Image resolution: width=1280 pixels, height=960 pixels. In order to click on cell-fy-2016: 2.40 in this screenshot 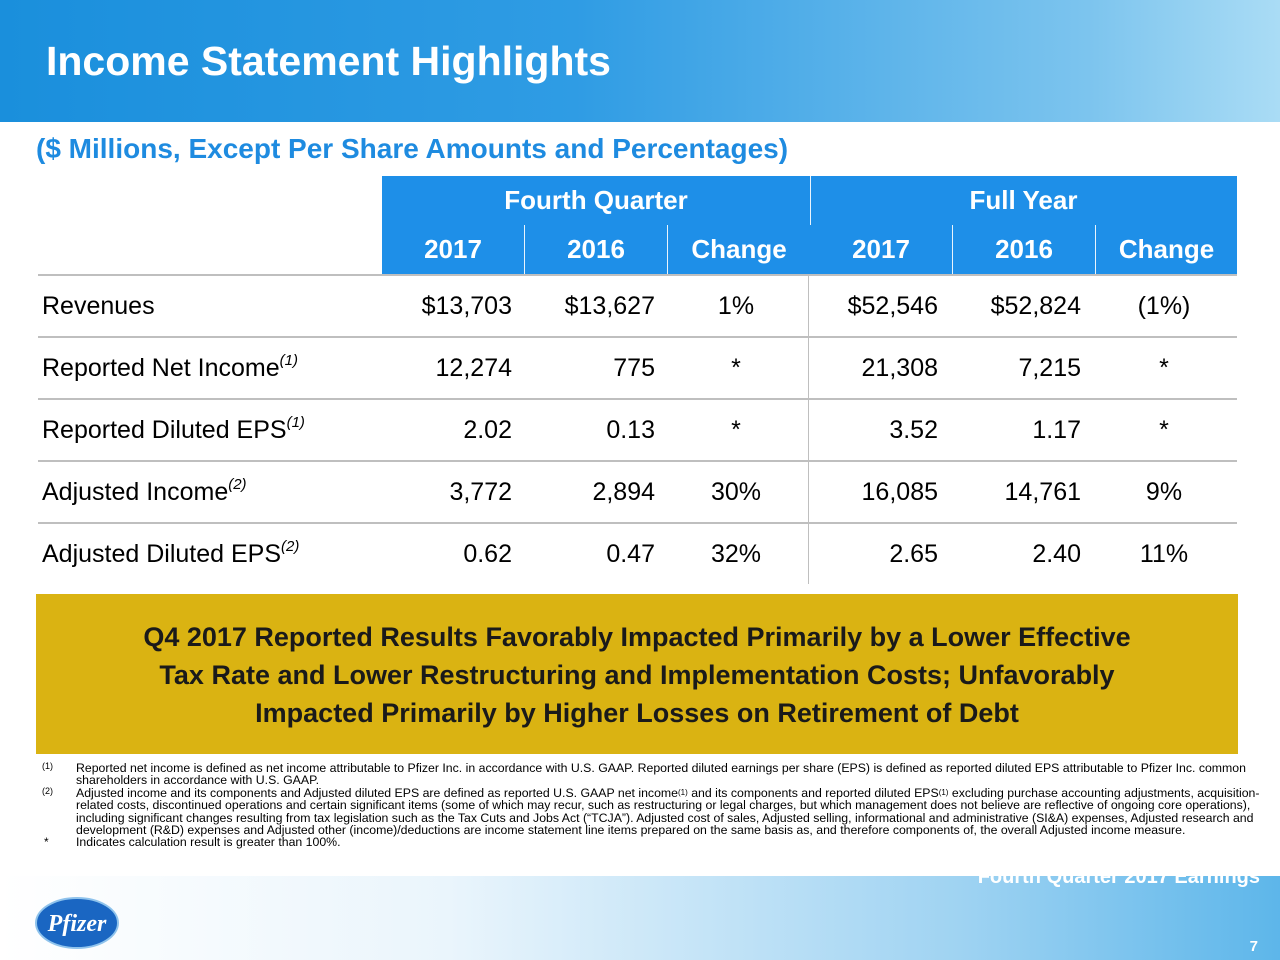, I will do `click(1056, 554)`.